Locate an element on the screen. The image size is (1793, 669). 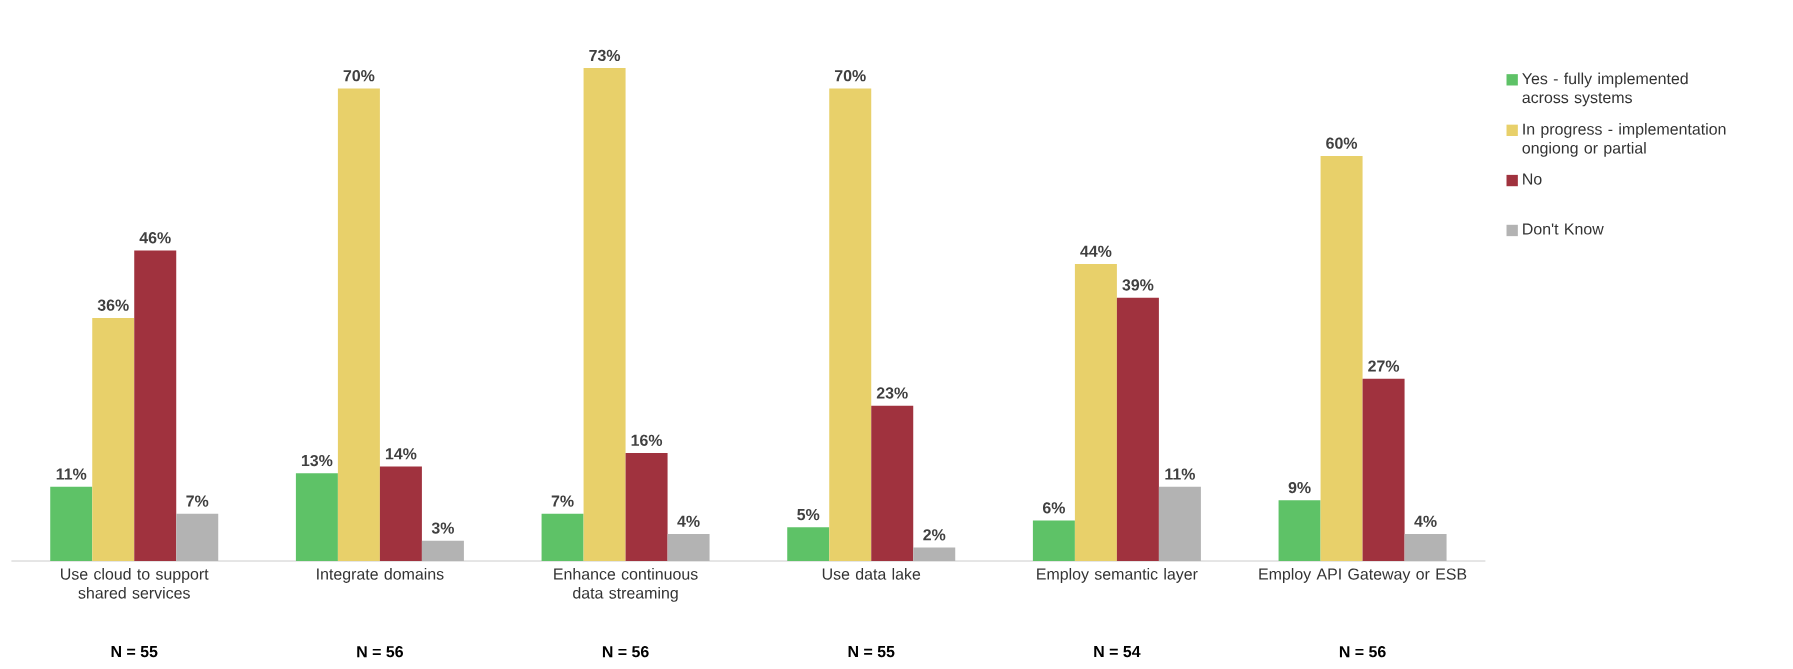
data-label: 5% is located at coordinates (808, 514).